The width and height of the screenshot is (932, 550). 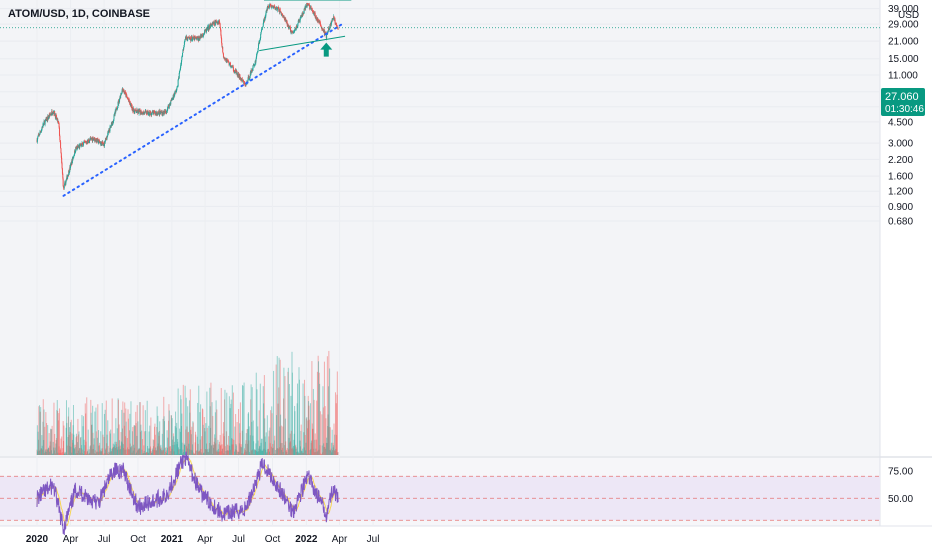 I want to click on time-tick-label: 2021, so click(x=172, y=539).